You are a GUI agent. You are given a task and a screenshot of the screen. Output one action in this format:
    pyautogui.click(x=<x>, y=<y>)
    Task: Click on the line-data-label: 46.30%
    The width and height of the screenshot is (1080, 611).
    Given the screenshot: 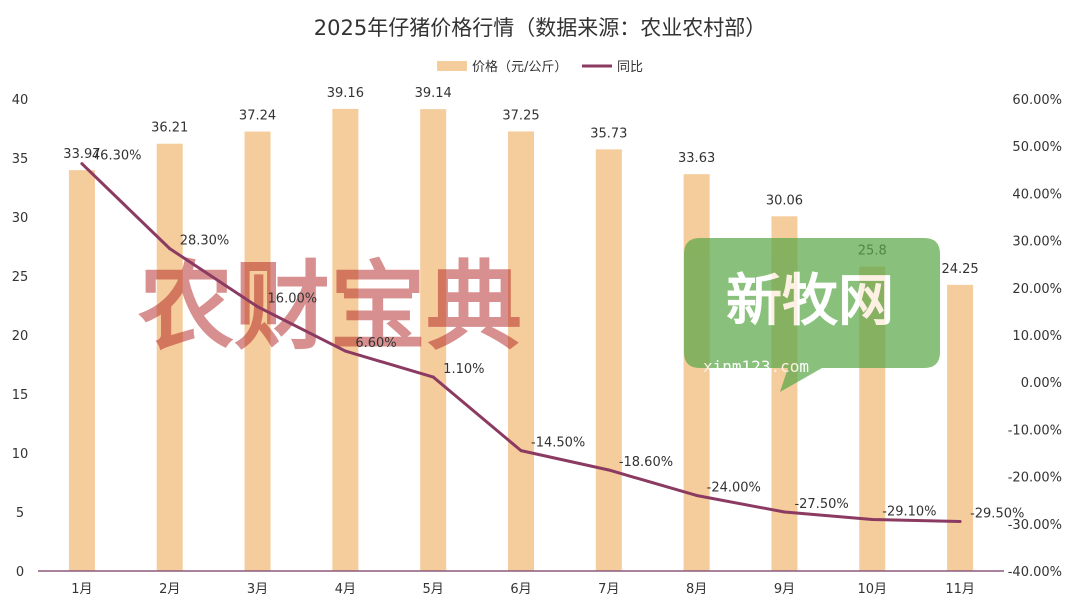 What is the action you would take?
    pyautogui.click(x=117, y=156)
    